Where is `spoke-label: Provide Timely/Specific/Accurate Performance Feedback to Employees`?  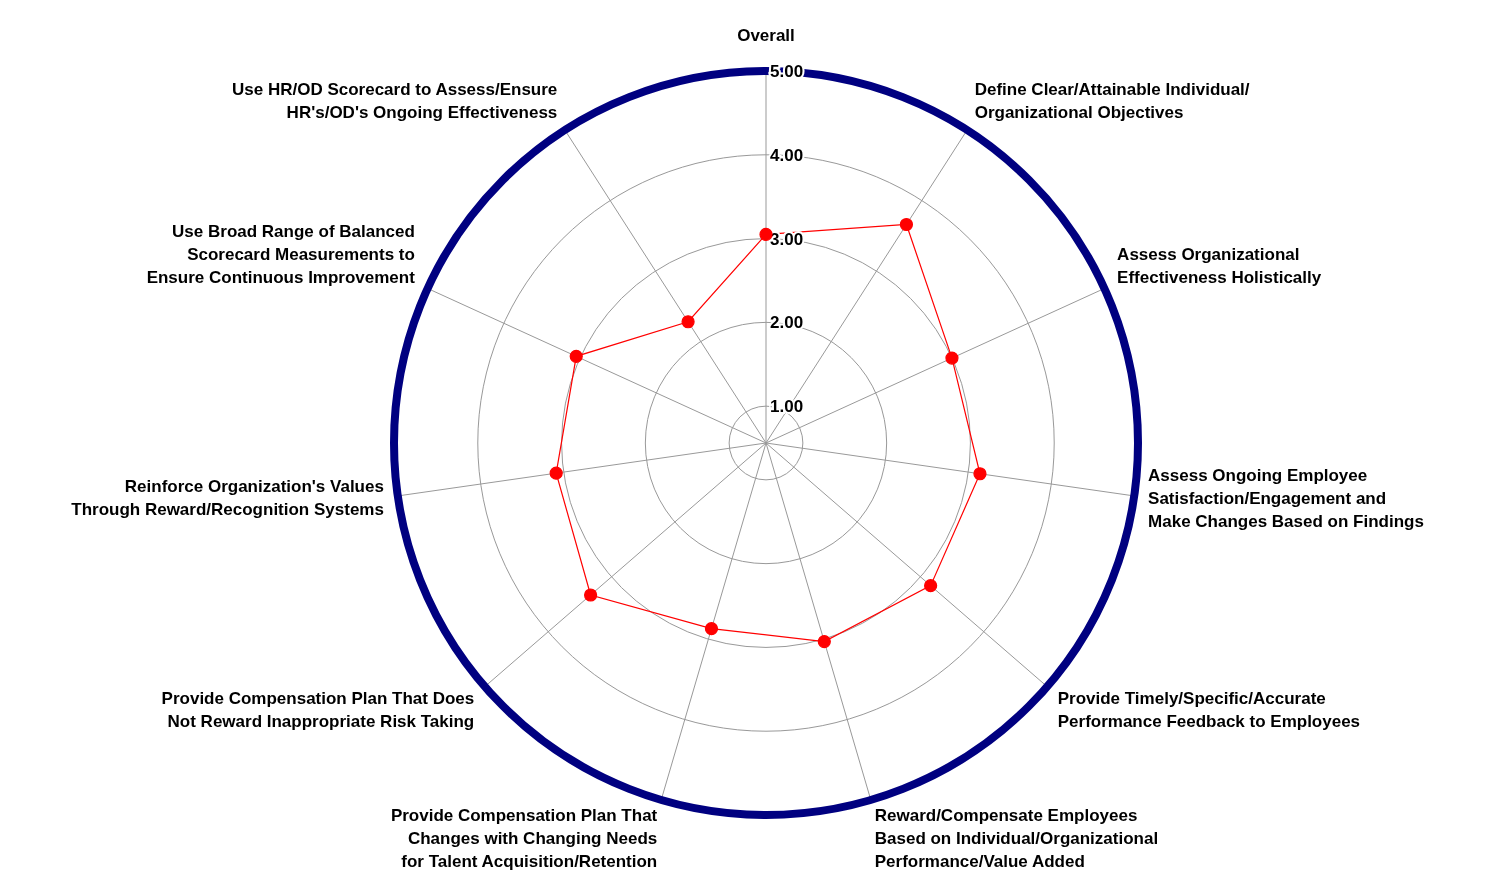 spoke-label: Provide Timely/Specific/Accurate Performance Feedback to Employees is located at coordinates (1209, 709).